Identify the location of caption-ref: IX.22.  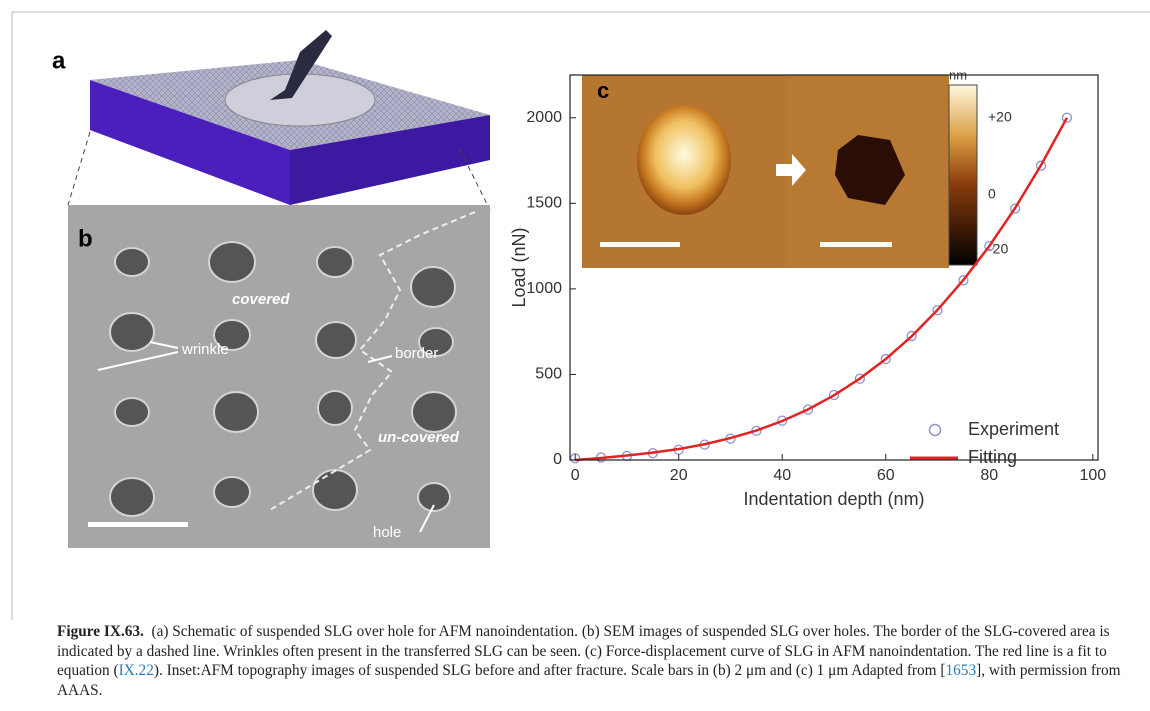
(136, 671).